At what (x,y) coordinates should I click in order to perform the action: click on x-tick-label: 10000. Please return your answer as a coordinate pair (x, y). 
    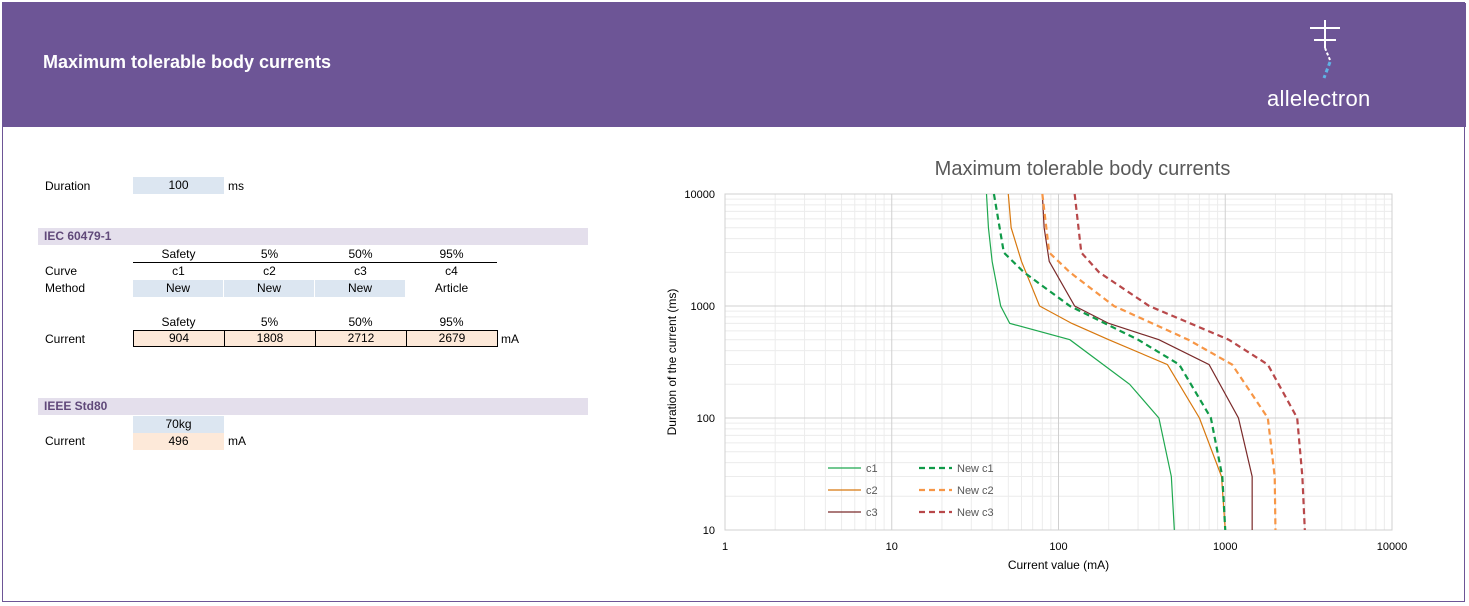
    Looking at the image, I should click on (1392, 547).